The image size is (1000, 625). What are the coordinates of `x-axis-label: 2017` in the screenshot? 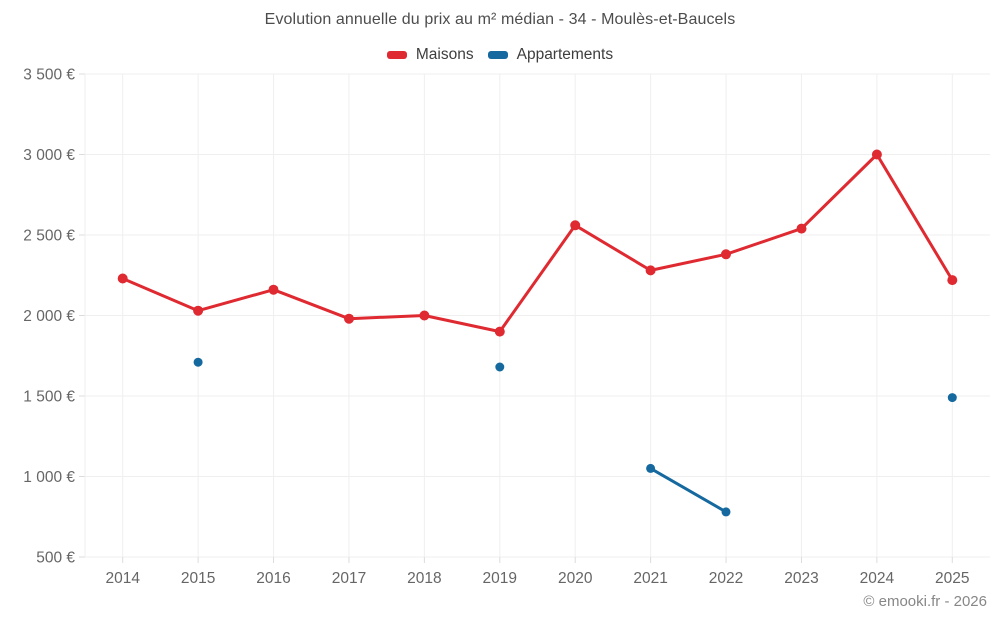 It's located at (349, 578).